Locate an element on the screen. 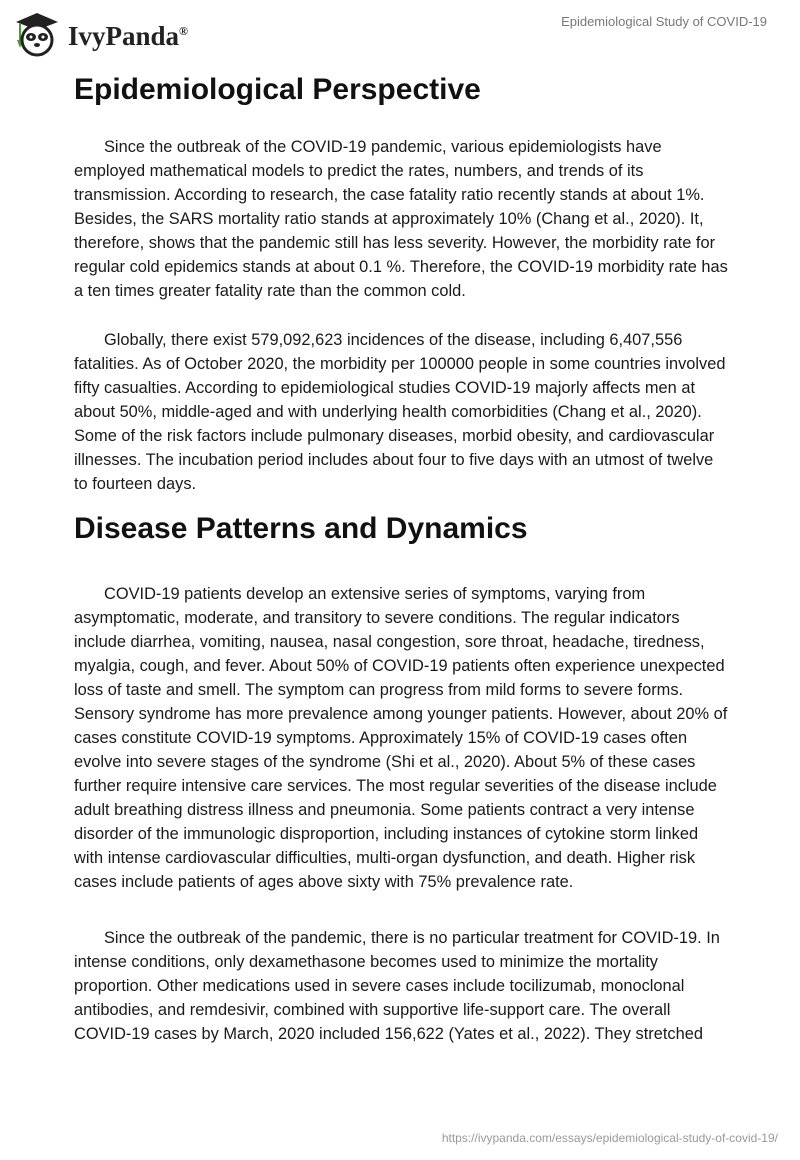 This screenshot has width=800, height=1160. ivypanda-logo: IvyPanda® is located at coordinates (100, 33).